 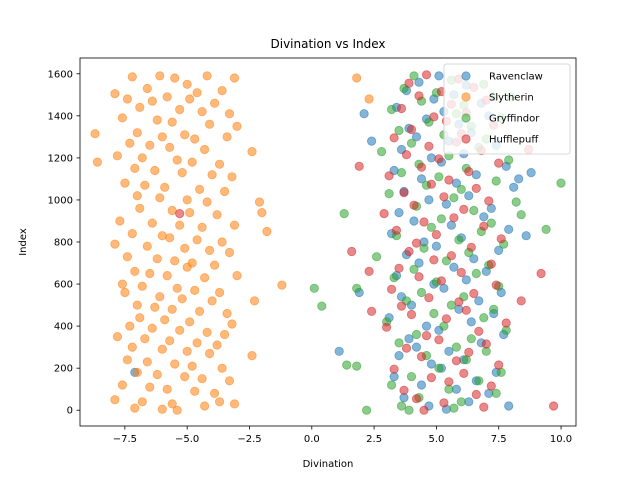 I want to click on legend-box, so click(x=507, y=109).